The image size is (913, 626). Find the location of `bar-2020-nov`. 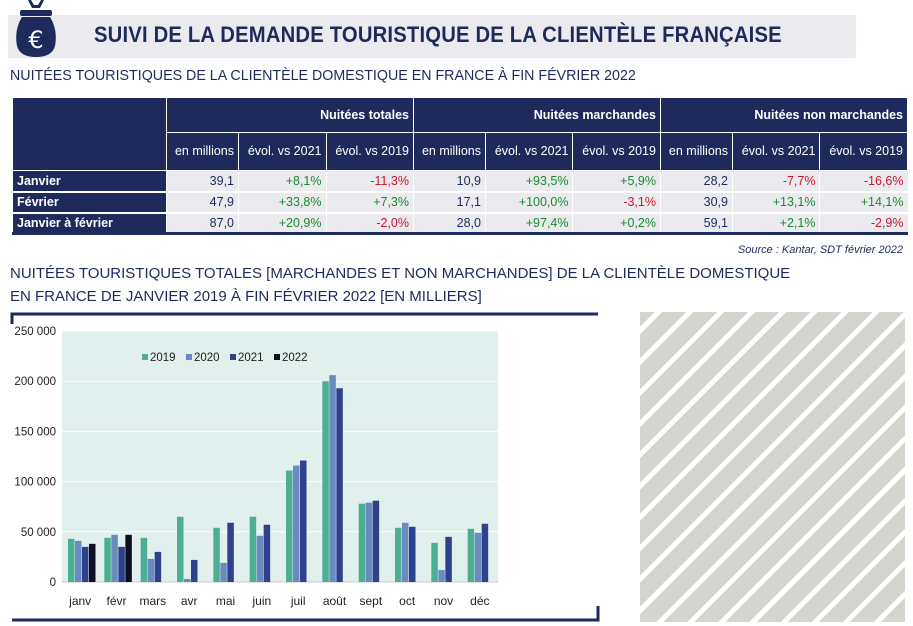

bar-2020-nov is located at coordinates (441, 575).